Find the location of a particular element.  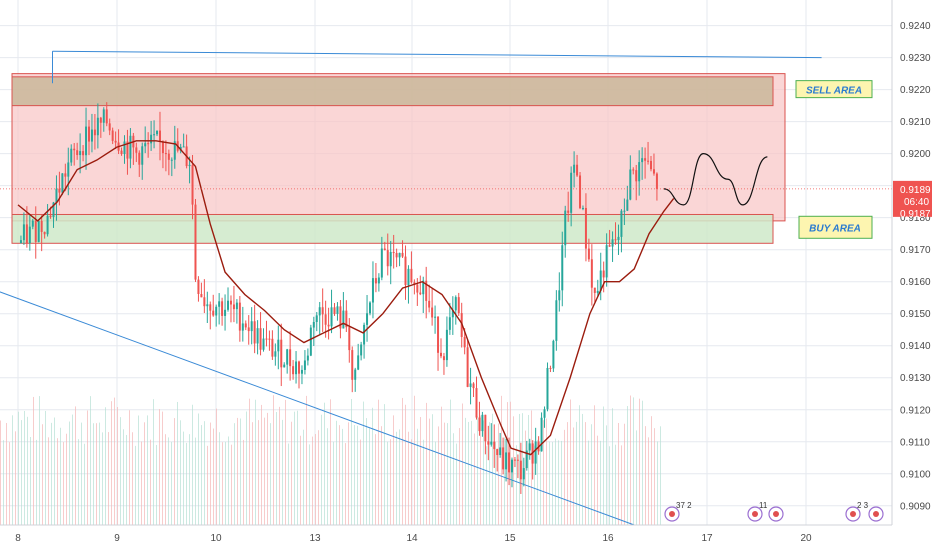

y-tick-label: 0.9170 is located at coordinates (915, 250).